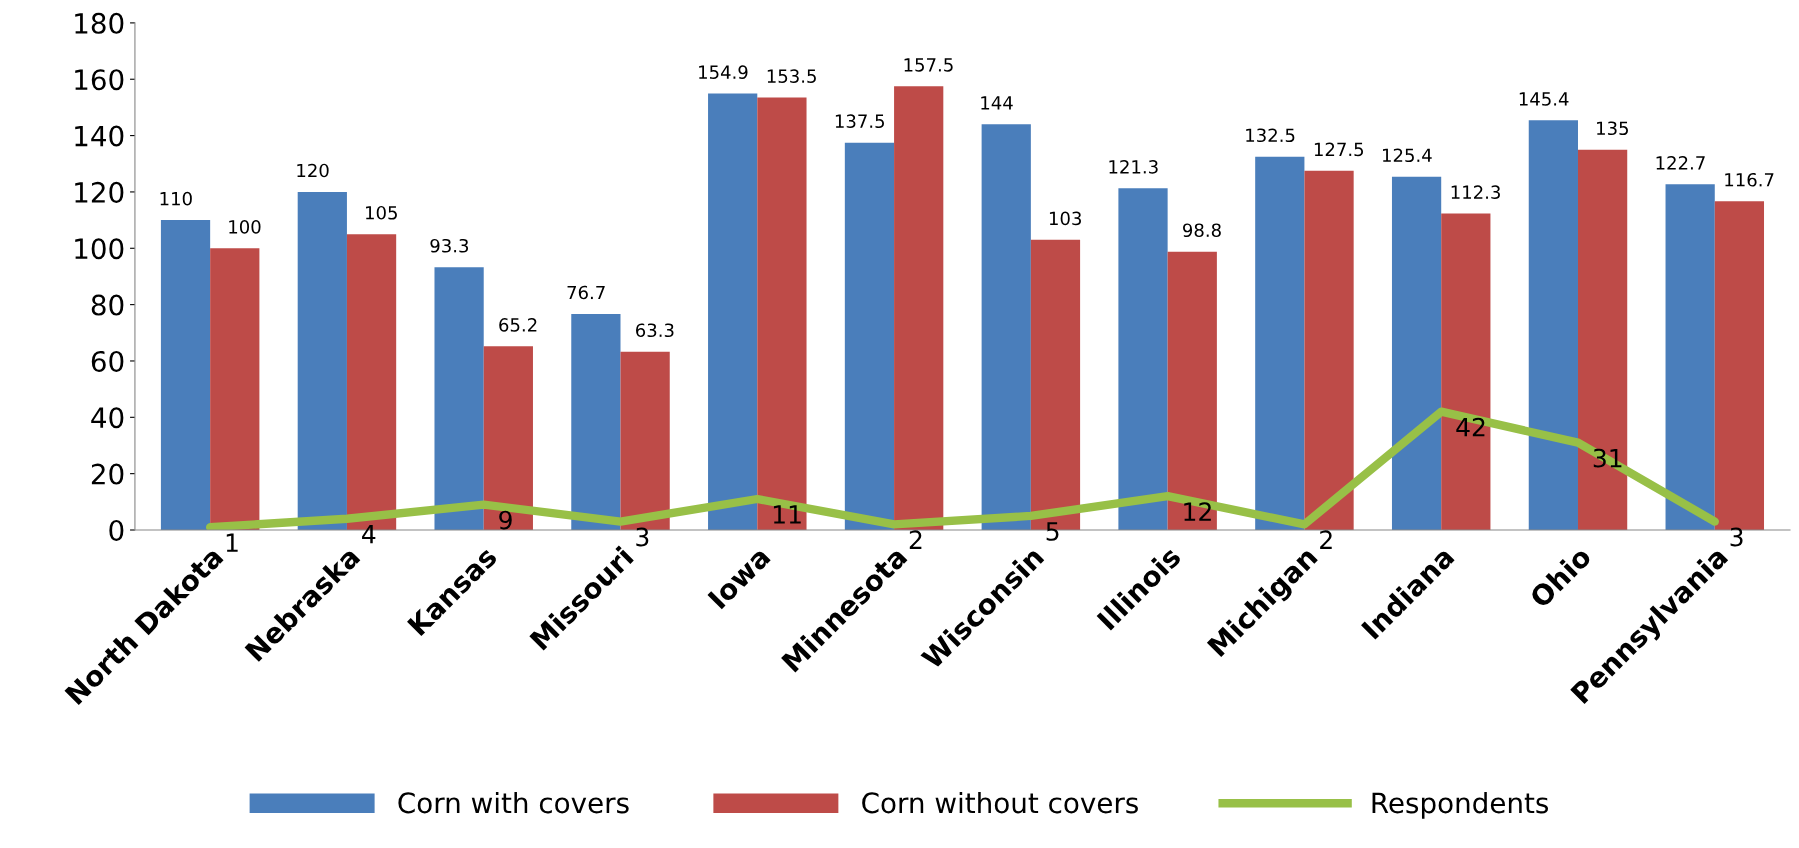 The height and width of the screenshot is (848, 1799). What do you see at coordinates (449, 245) in the screenshot?
I see `data-label: 93.3` at bounding box center [449, 245].